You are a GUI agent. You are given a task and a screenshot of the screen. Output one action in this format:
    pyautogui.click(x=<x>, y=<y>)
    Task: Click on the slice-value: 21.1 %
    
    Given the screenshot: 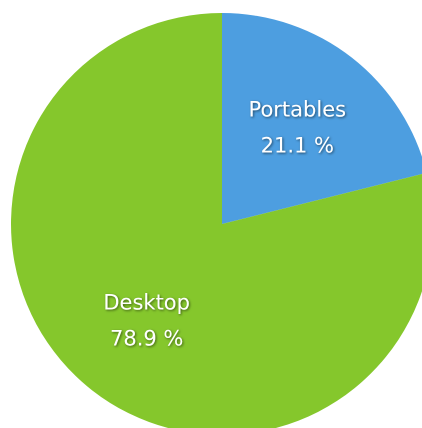 What is the action you would take?
    pyautogui.click(x=297, y=146)
    